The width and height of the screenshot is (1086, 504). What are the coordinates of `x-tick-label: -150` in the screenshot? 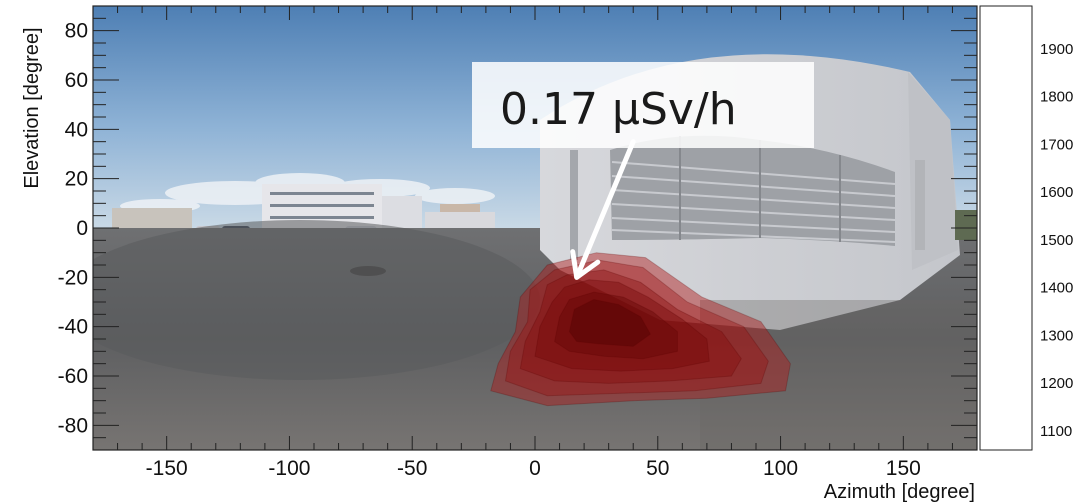 It's located at (167, 468).